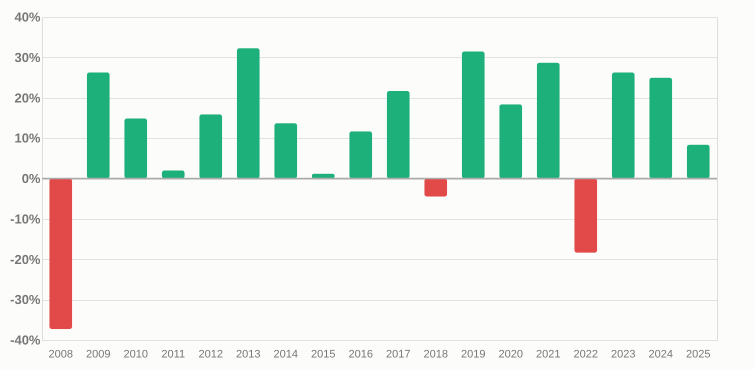  What do you see at coordinates (27, 17) in the screenshot?
I see `y-tick-label: 40%` at bounding box center [27, 17].